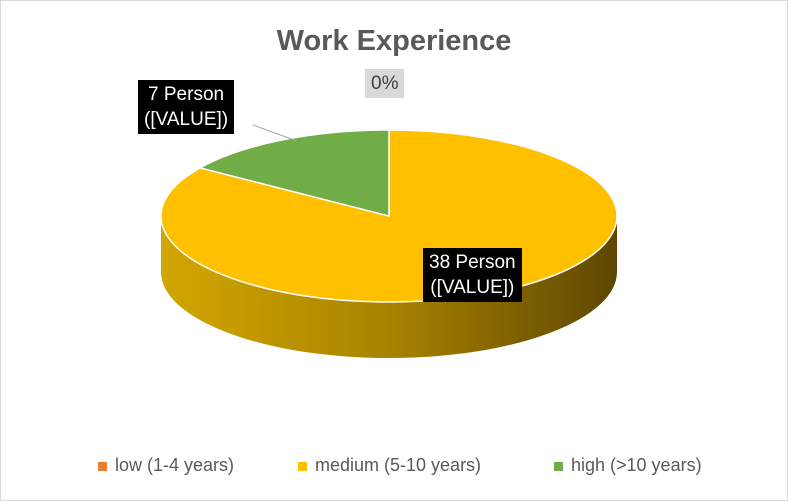  Describe the element at coordinates (398, 465) in the screenshot. I see `legend-label: medium (5-10 years)` at that location.